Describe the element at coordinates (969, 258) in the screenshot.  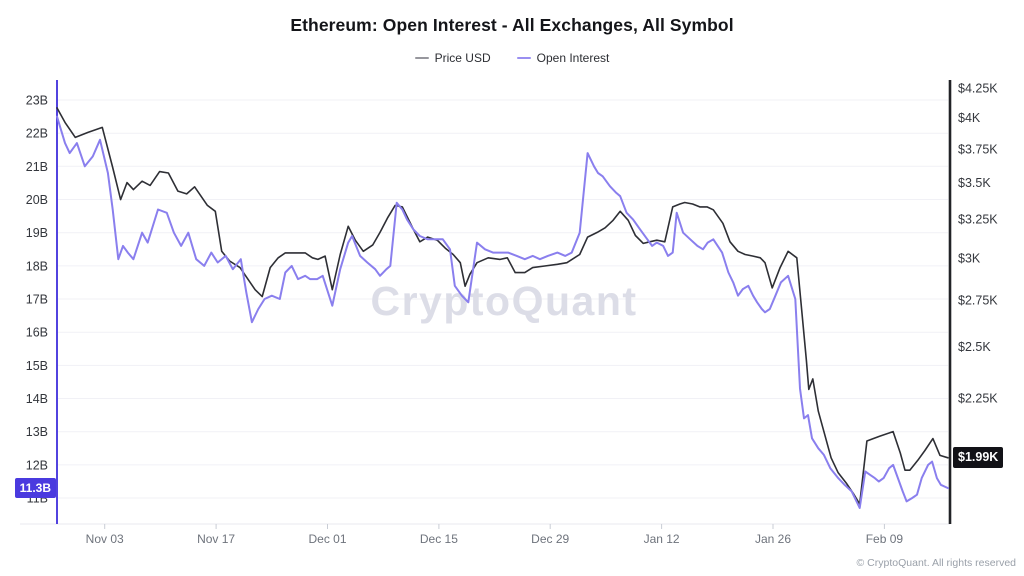
I see `right-axis-tick-label: $3K` at that location.